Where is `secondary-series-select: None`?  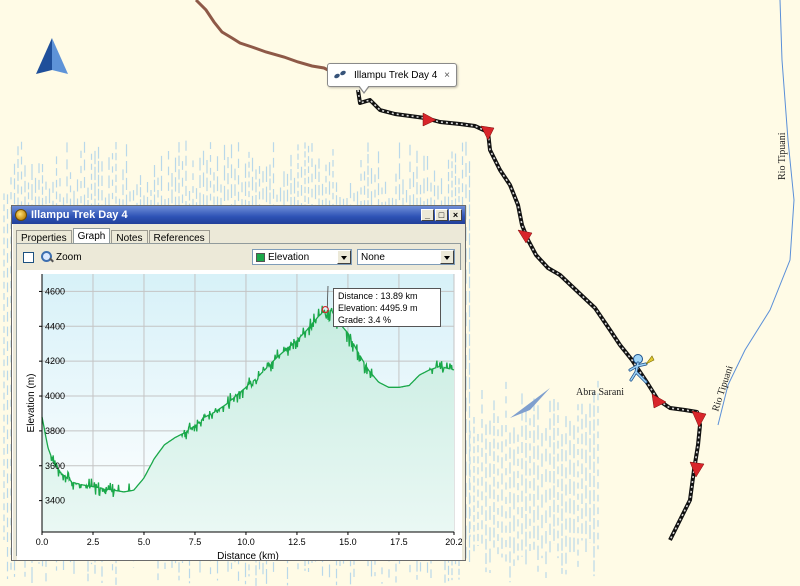 secondary-series-select: None is located at coordinates (406, 257).